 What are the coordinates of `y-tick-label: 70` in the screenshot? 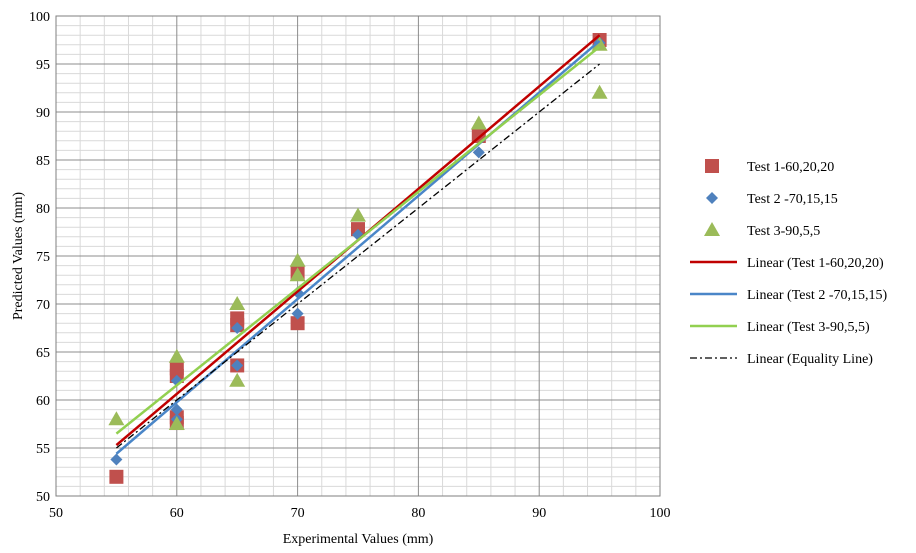 It's located at (43, 305).